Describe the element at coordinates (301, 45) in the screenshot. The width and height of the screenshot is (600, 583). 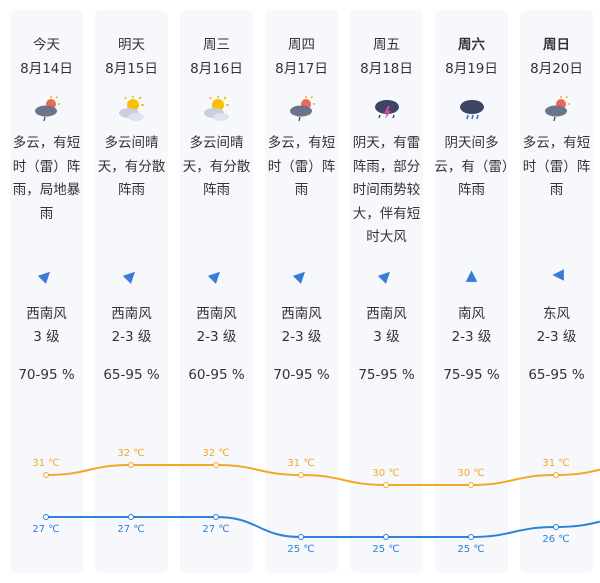
I see `day-label: 周四` at that location.